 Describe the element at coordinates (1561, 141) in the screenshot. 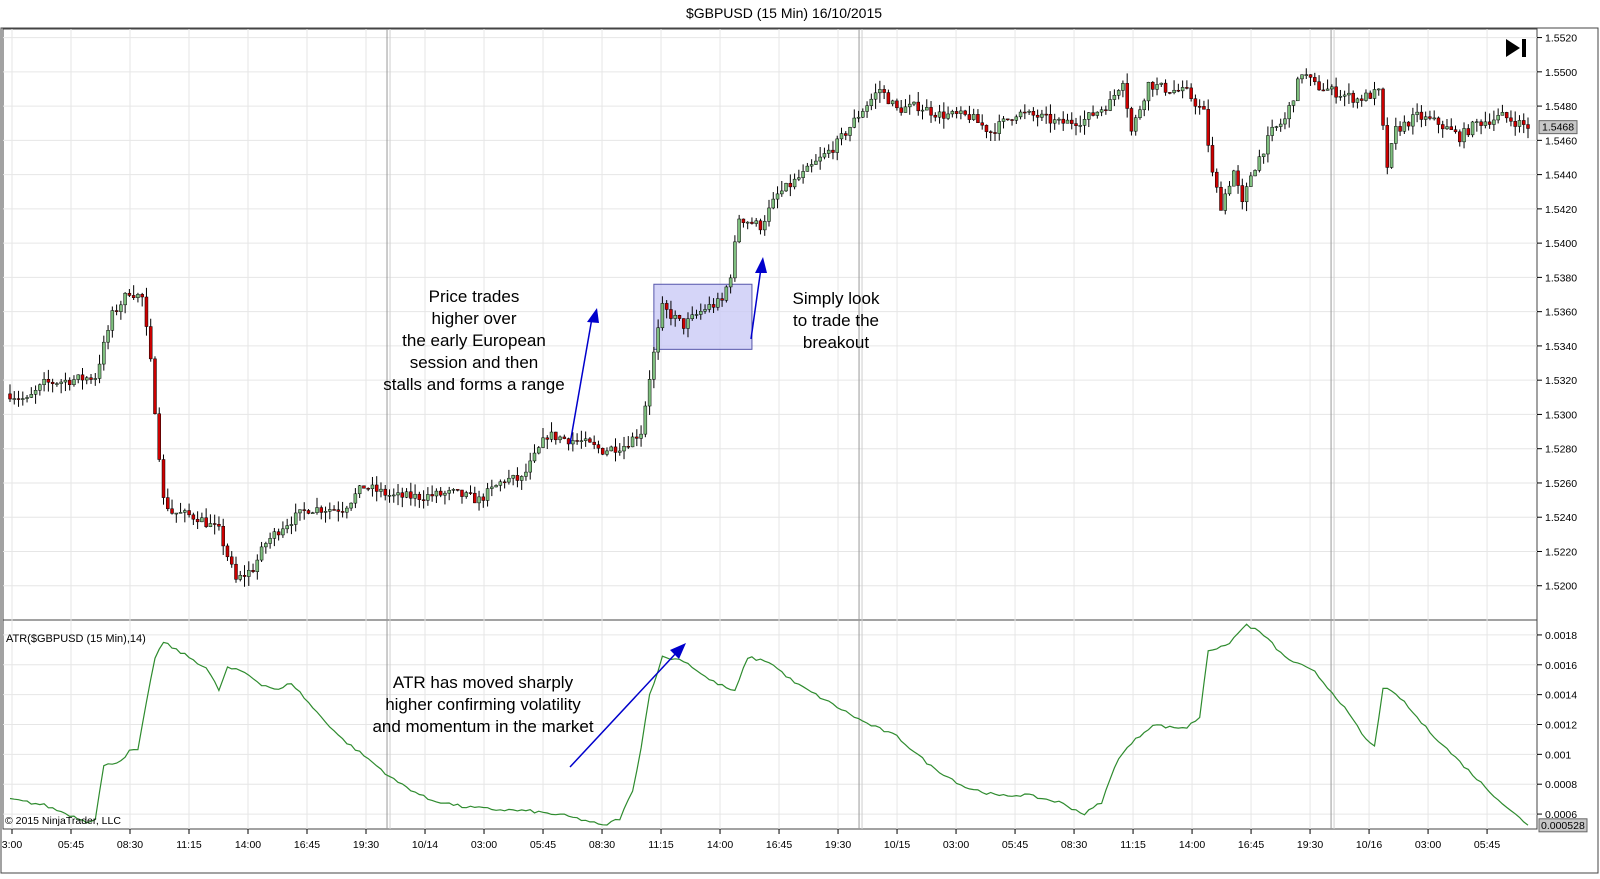

I see `price-tick-label: 1.5460` at that location.